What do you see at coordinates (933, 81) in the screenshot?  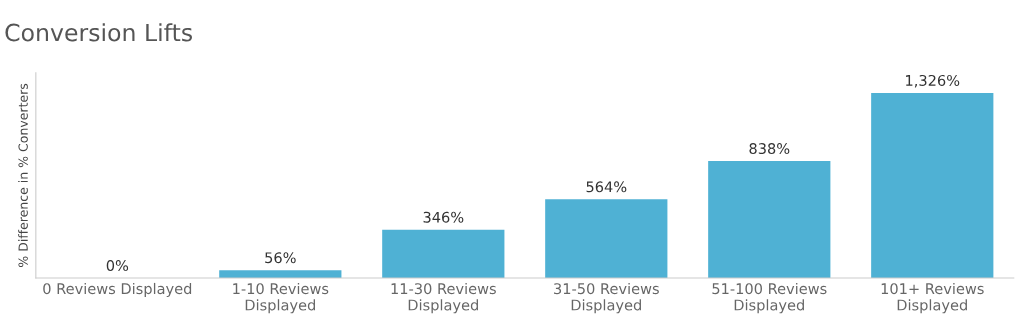 I see `data-label: 1,326%` at bounding box center [933, 81].